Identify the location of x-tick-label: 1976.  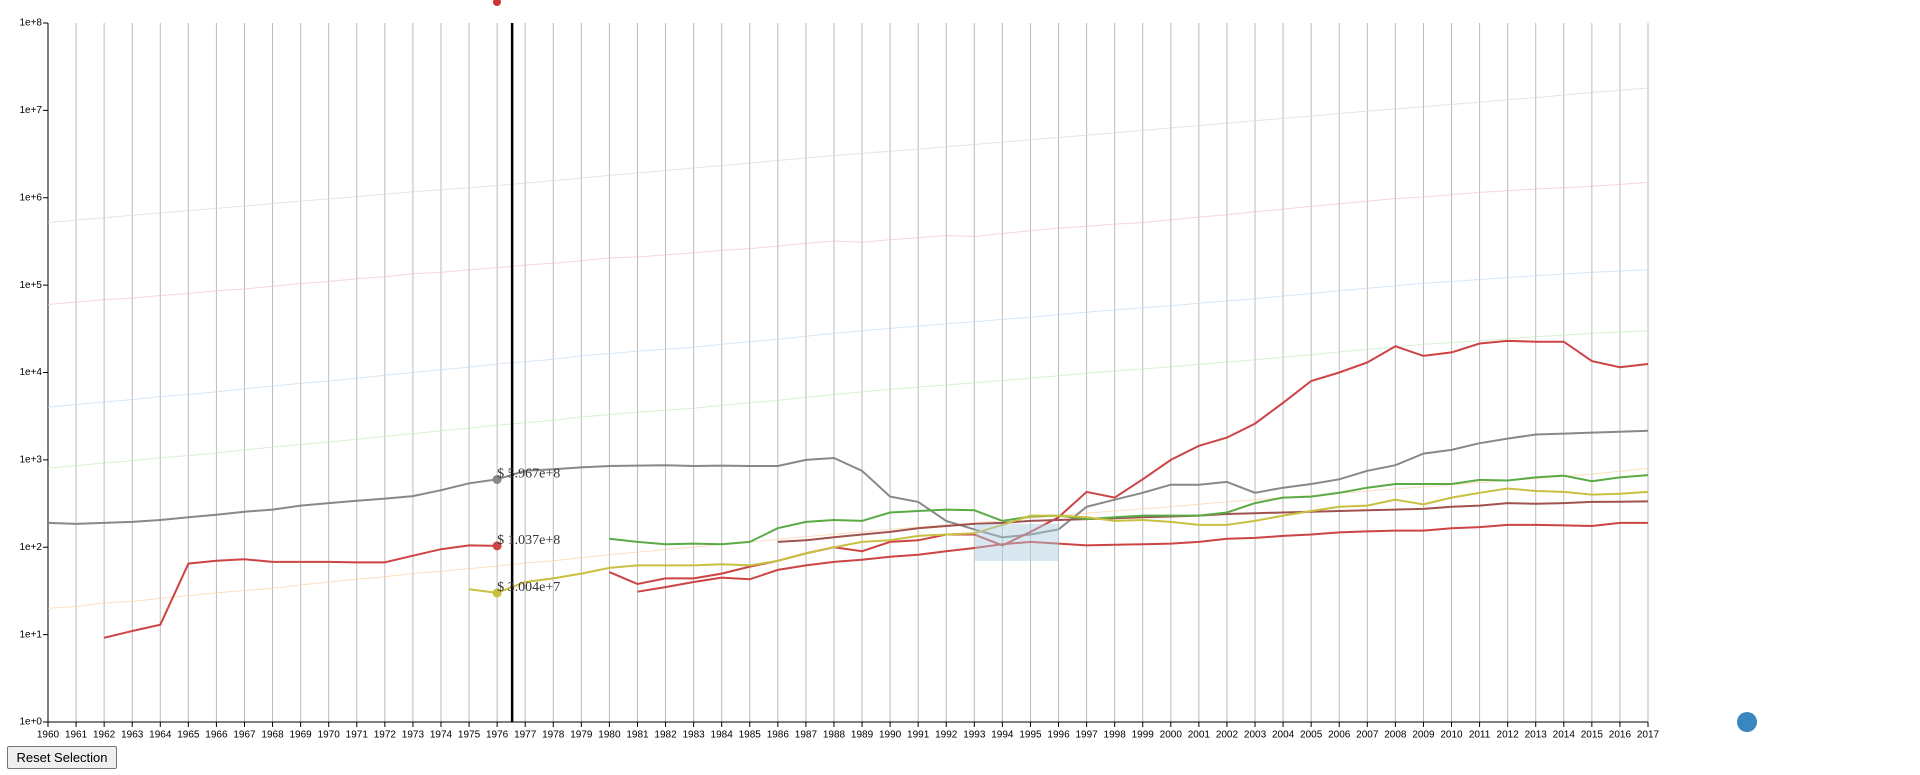
(497, 735).